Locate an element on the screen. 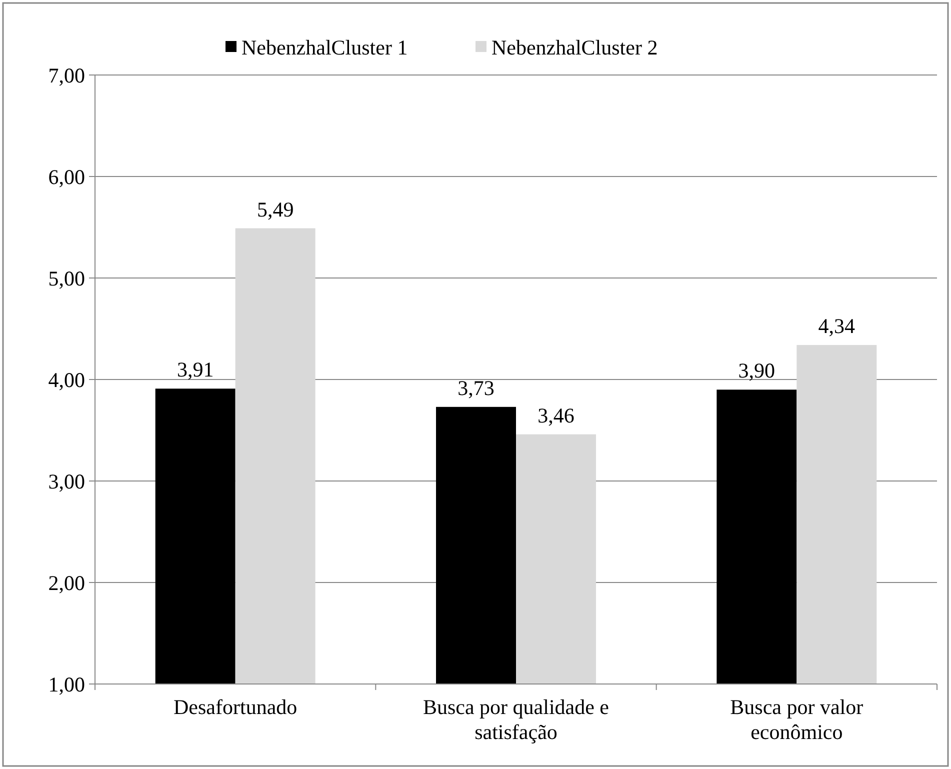  y-tick-label: 6,00 is located at coordinates (66, 176).